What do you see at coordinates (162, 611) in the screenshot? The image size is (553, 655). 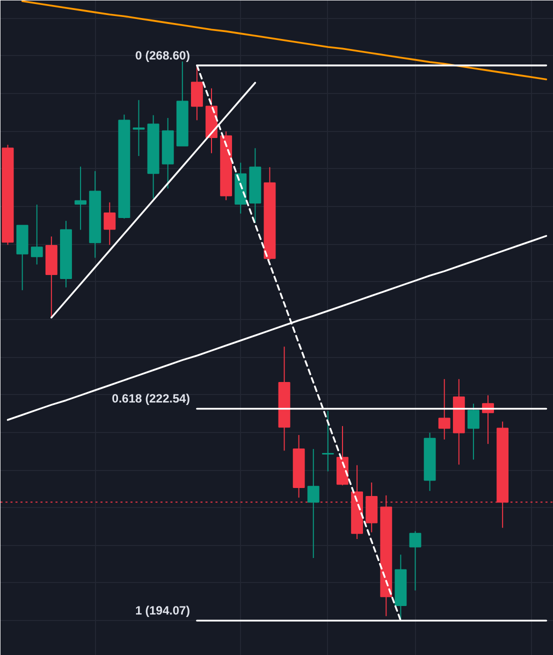 I see `series-label: 1 (194.07)` at bounding box center [162, 611].